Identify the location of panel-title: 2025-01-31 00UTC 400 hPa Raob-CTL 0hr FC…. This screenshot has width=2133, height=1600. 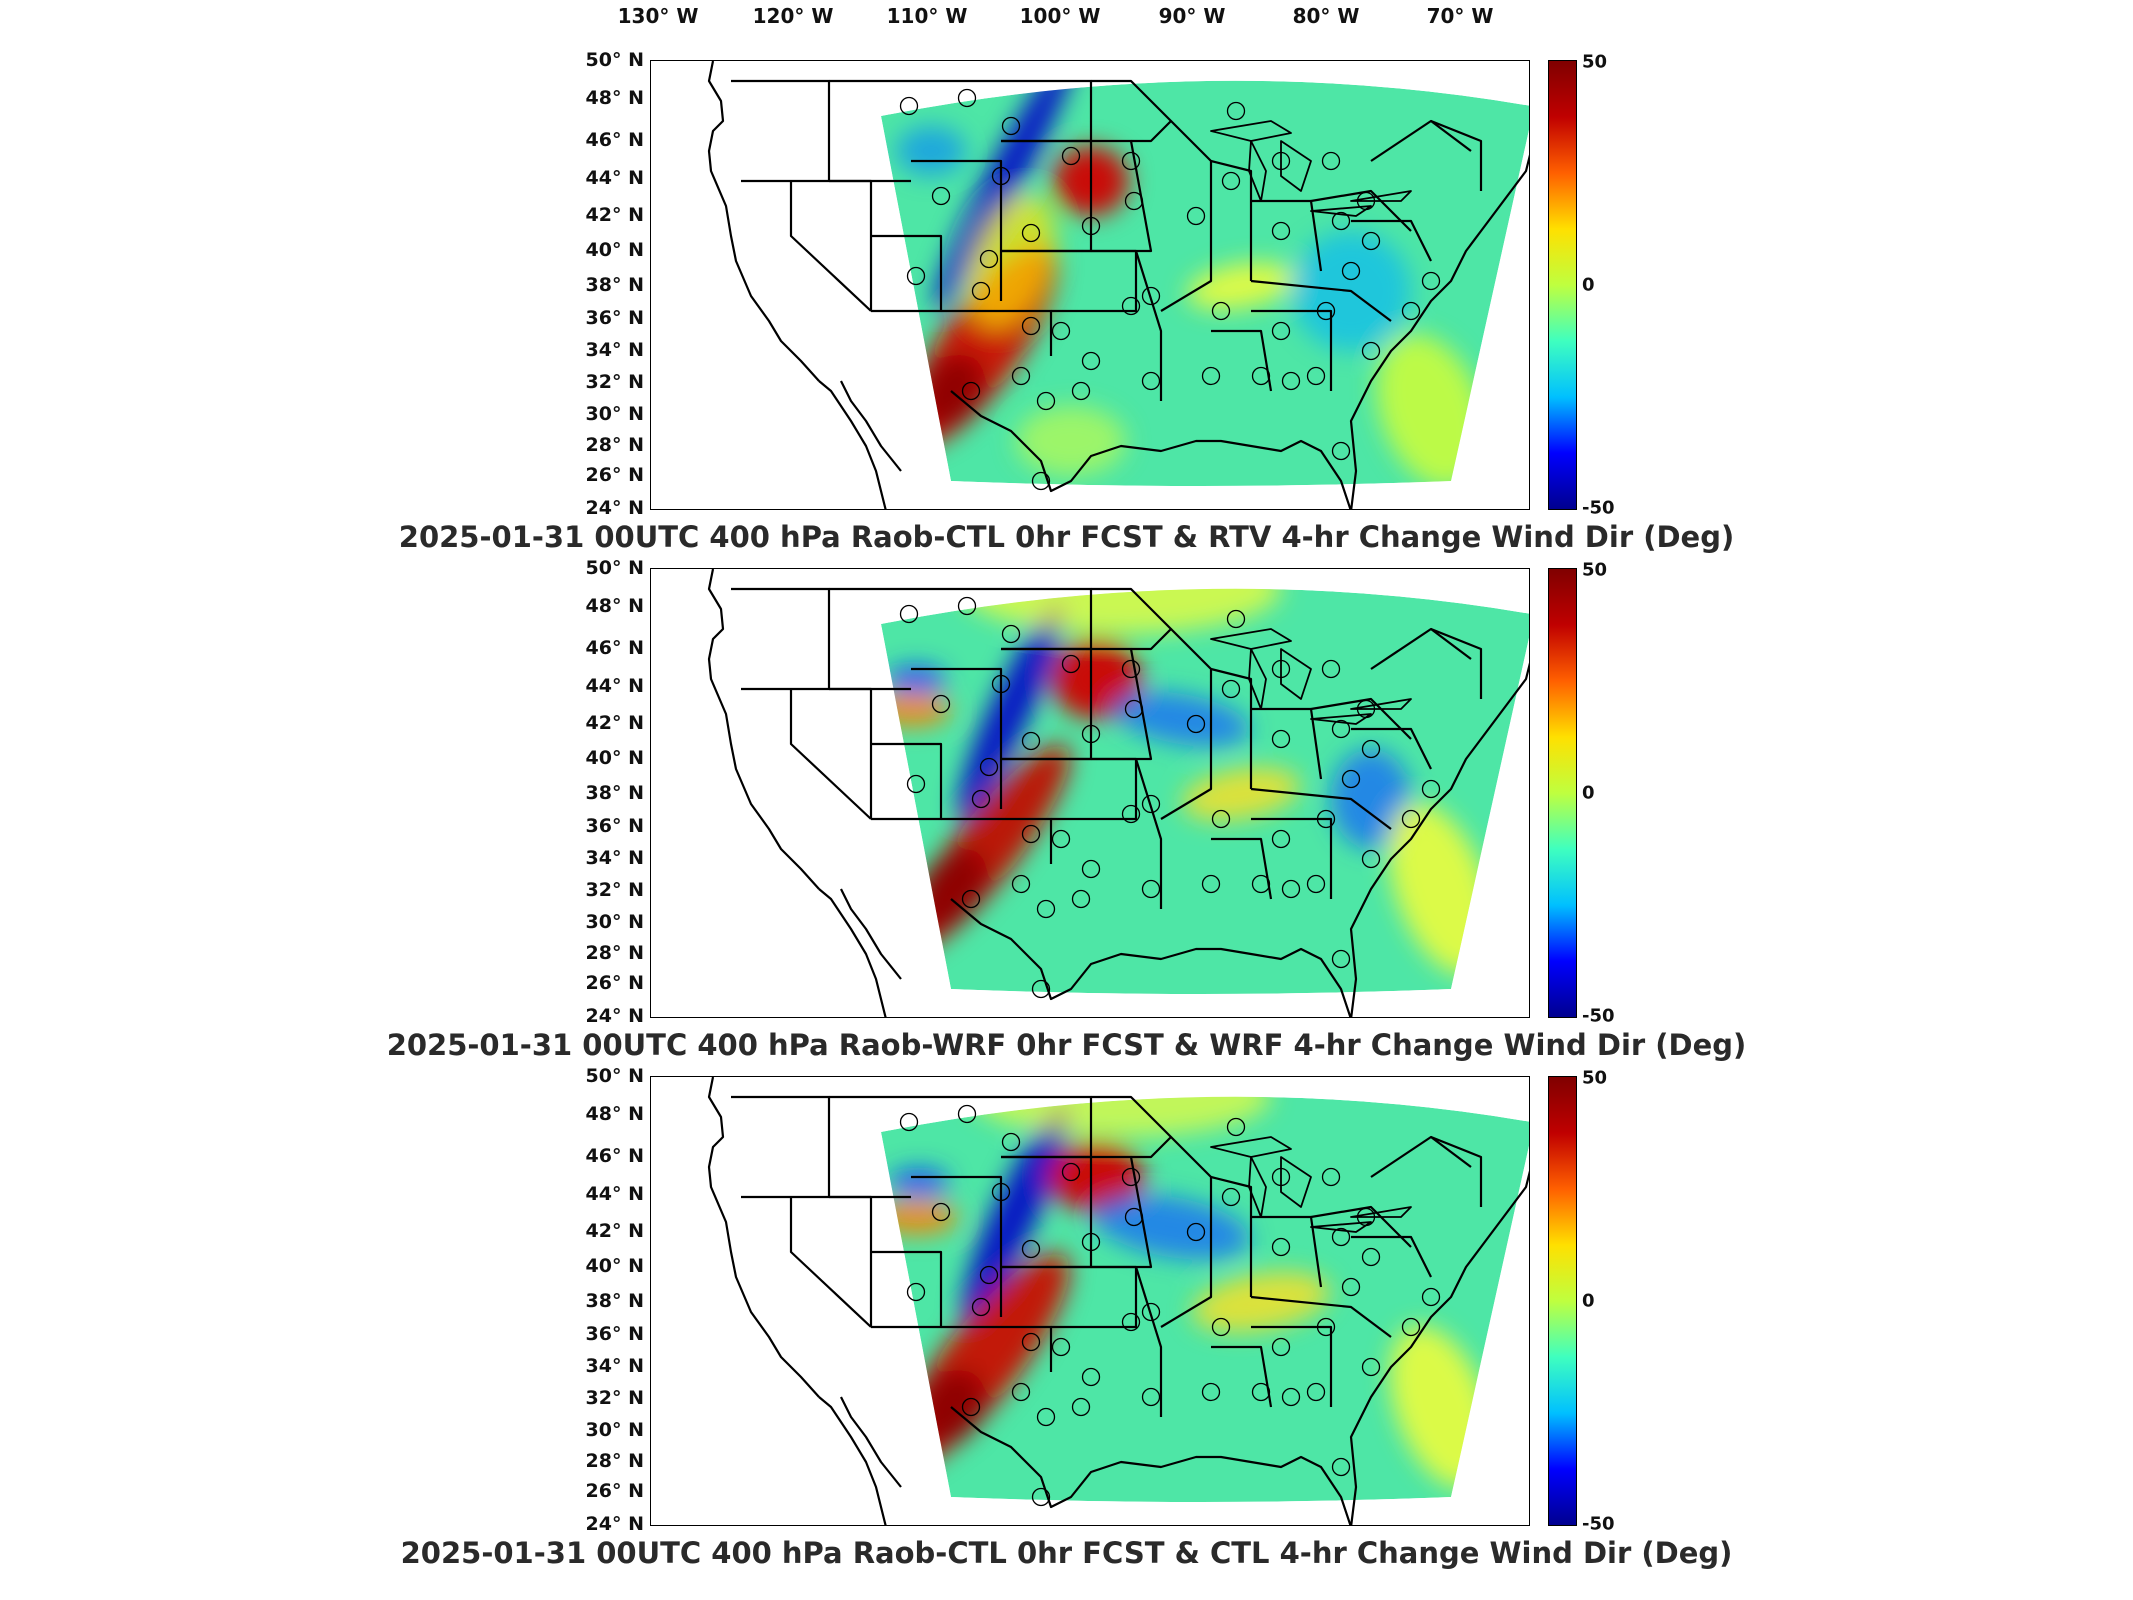
(1066, 1553).